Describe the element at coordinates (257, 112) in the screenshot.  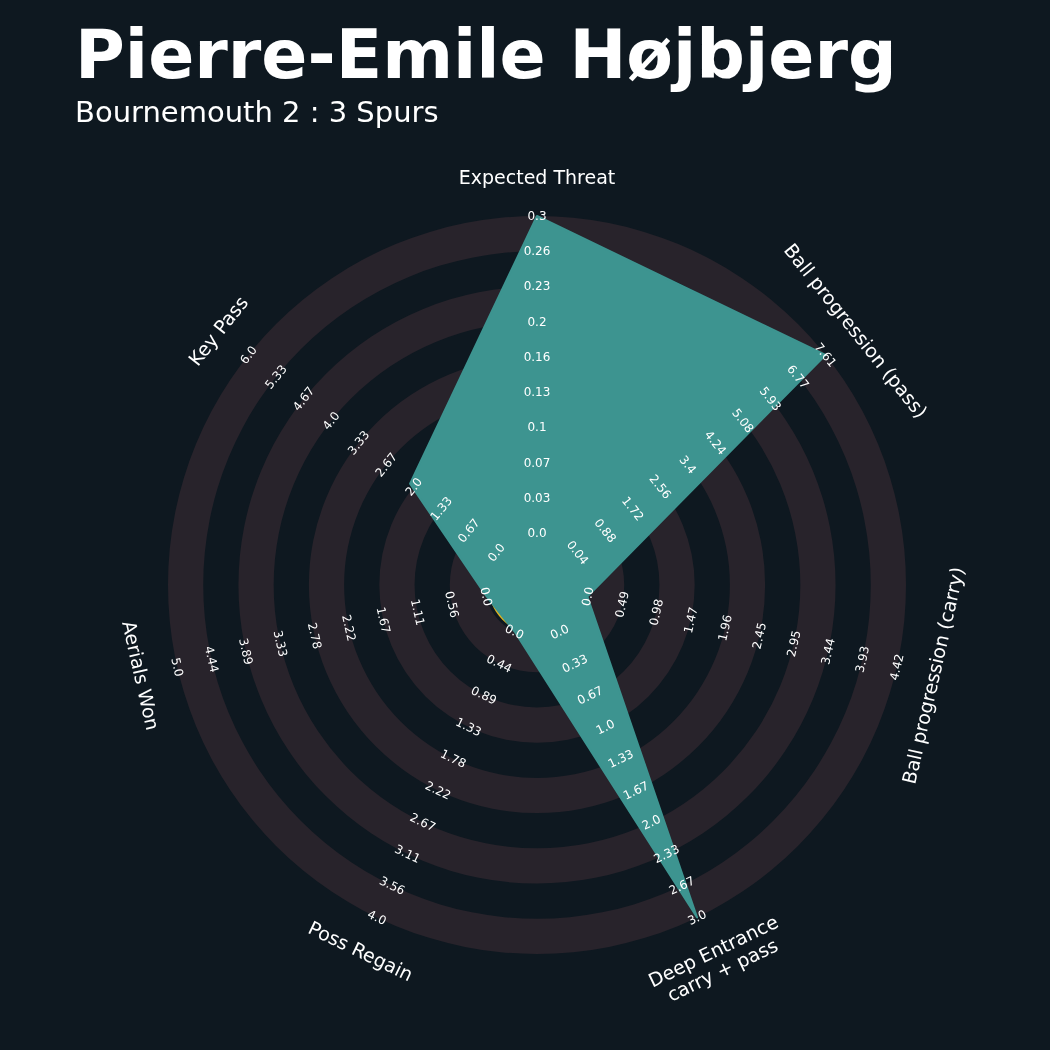
I see `chart-subtitle: Bournemouth 2 : 3 Spurs` at that location.